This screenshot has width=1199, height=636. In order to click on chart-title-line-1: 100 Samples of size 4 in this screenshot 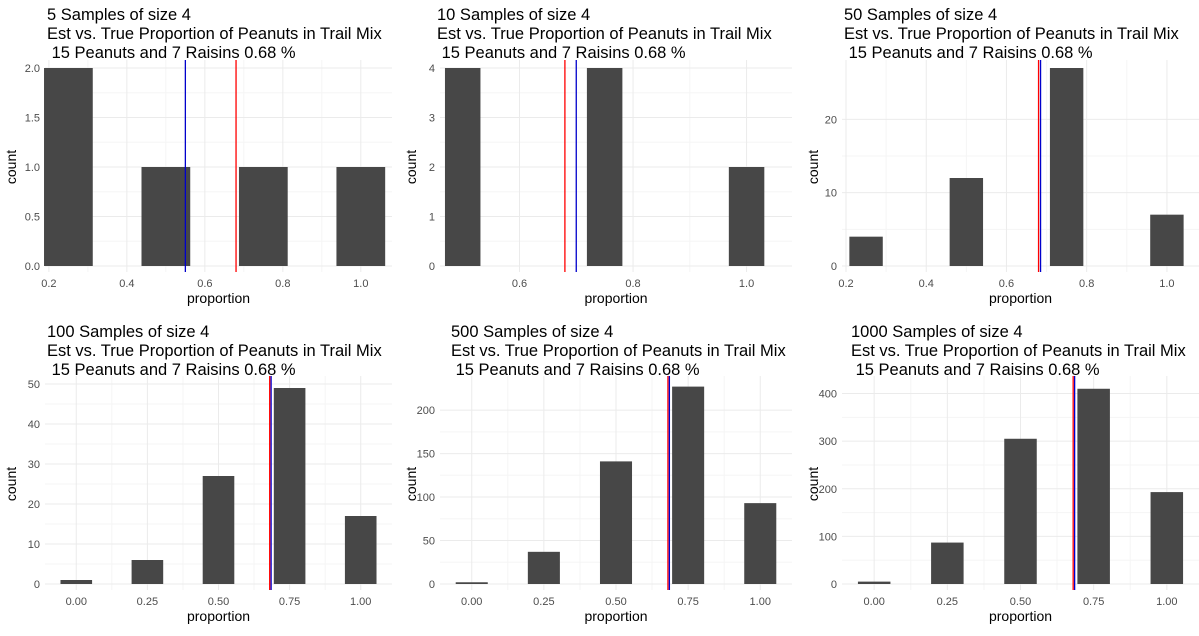, I will do `click(128, 332)`.